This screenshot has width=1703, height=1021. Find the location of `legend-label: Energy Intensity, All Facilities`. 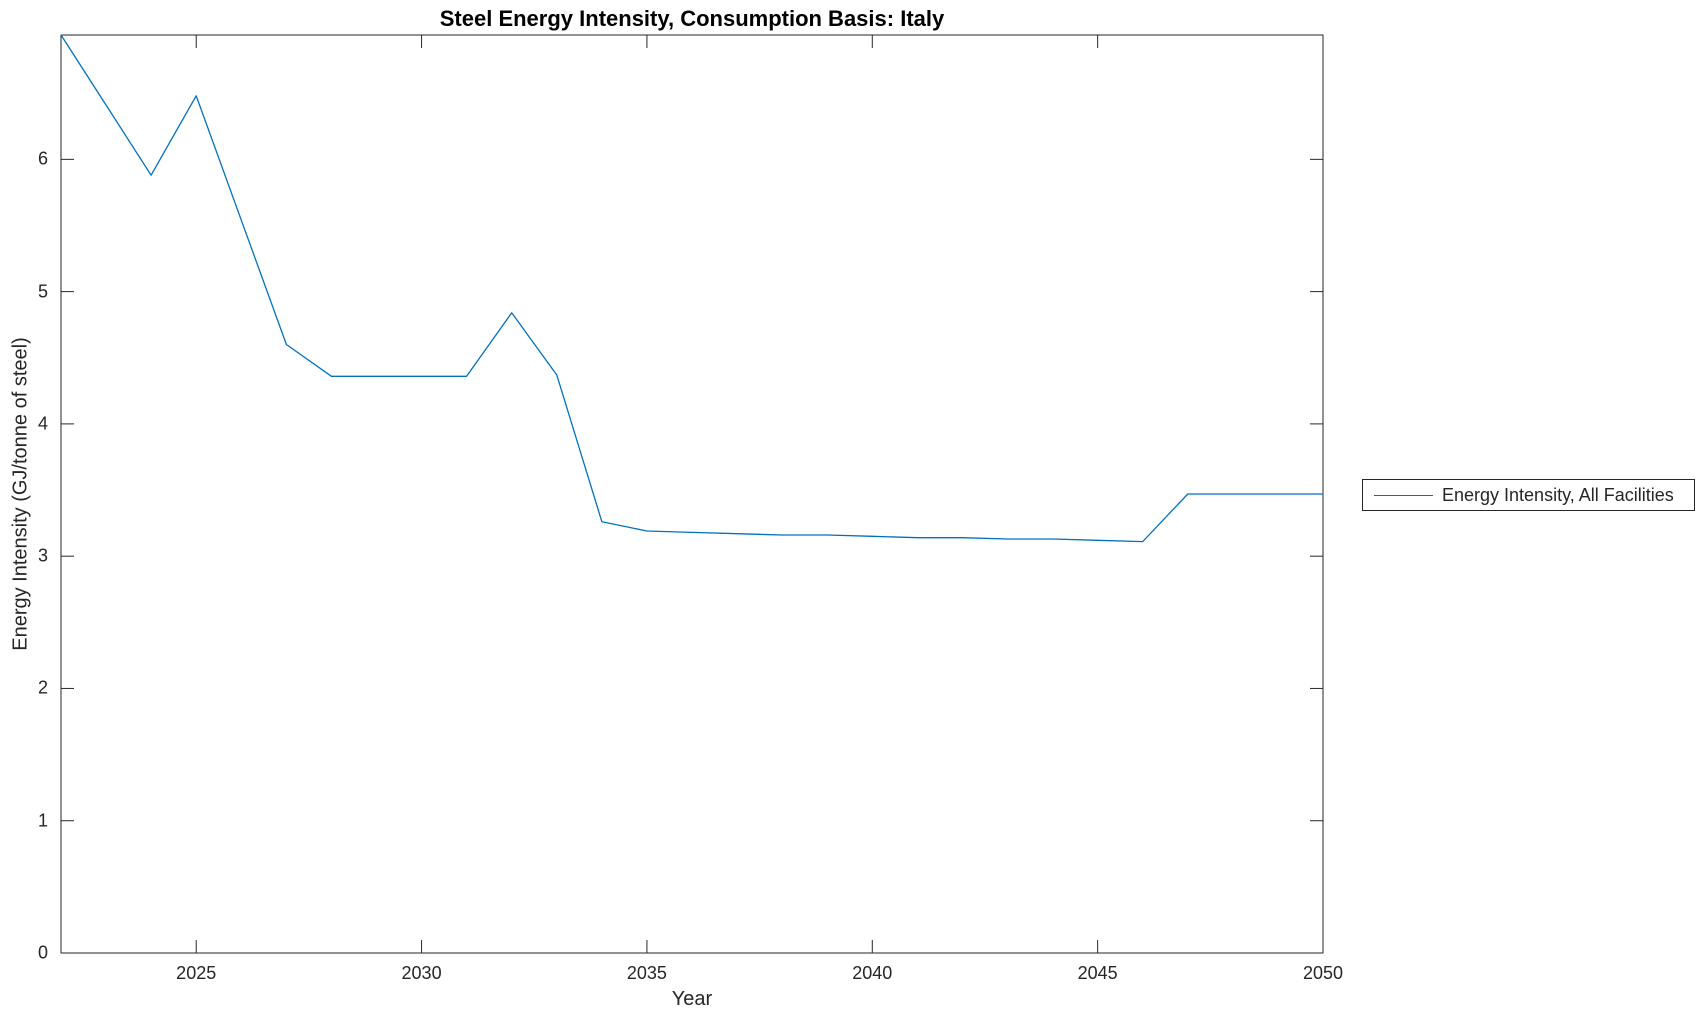

legend-label: Energy Intensity, All Facilities is located at coordinates (1558, 494).